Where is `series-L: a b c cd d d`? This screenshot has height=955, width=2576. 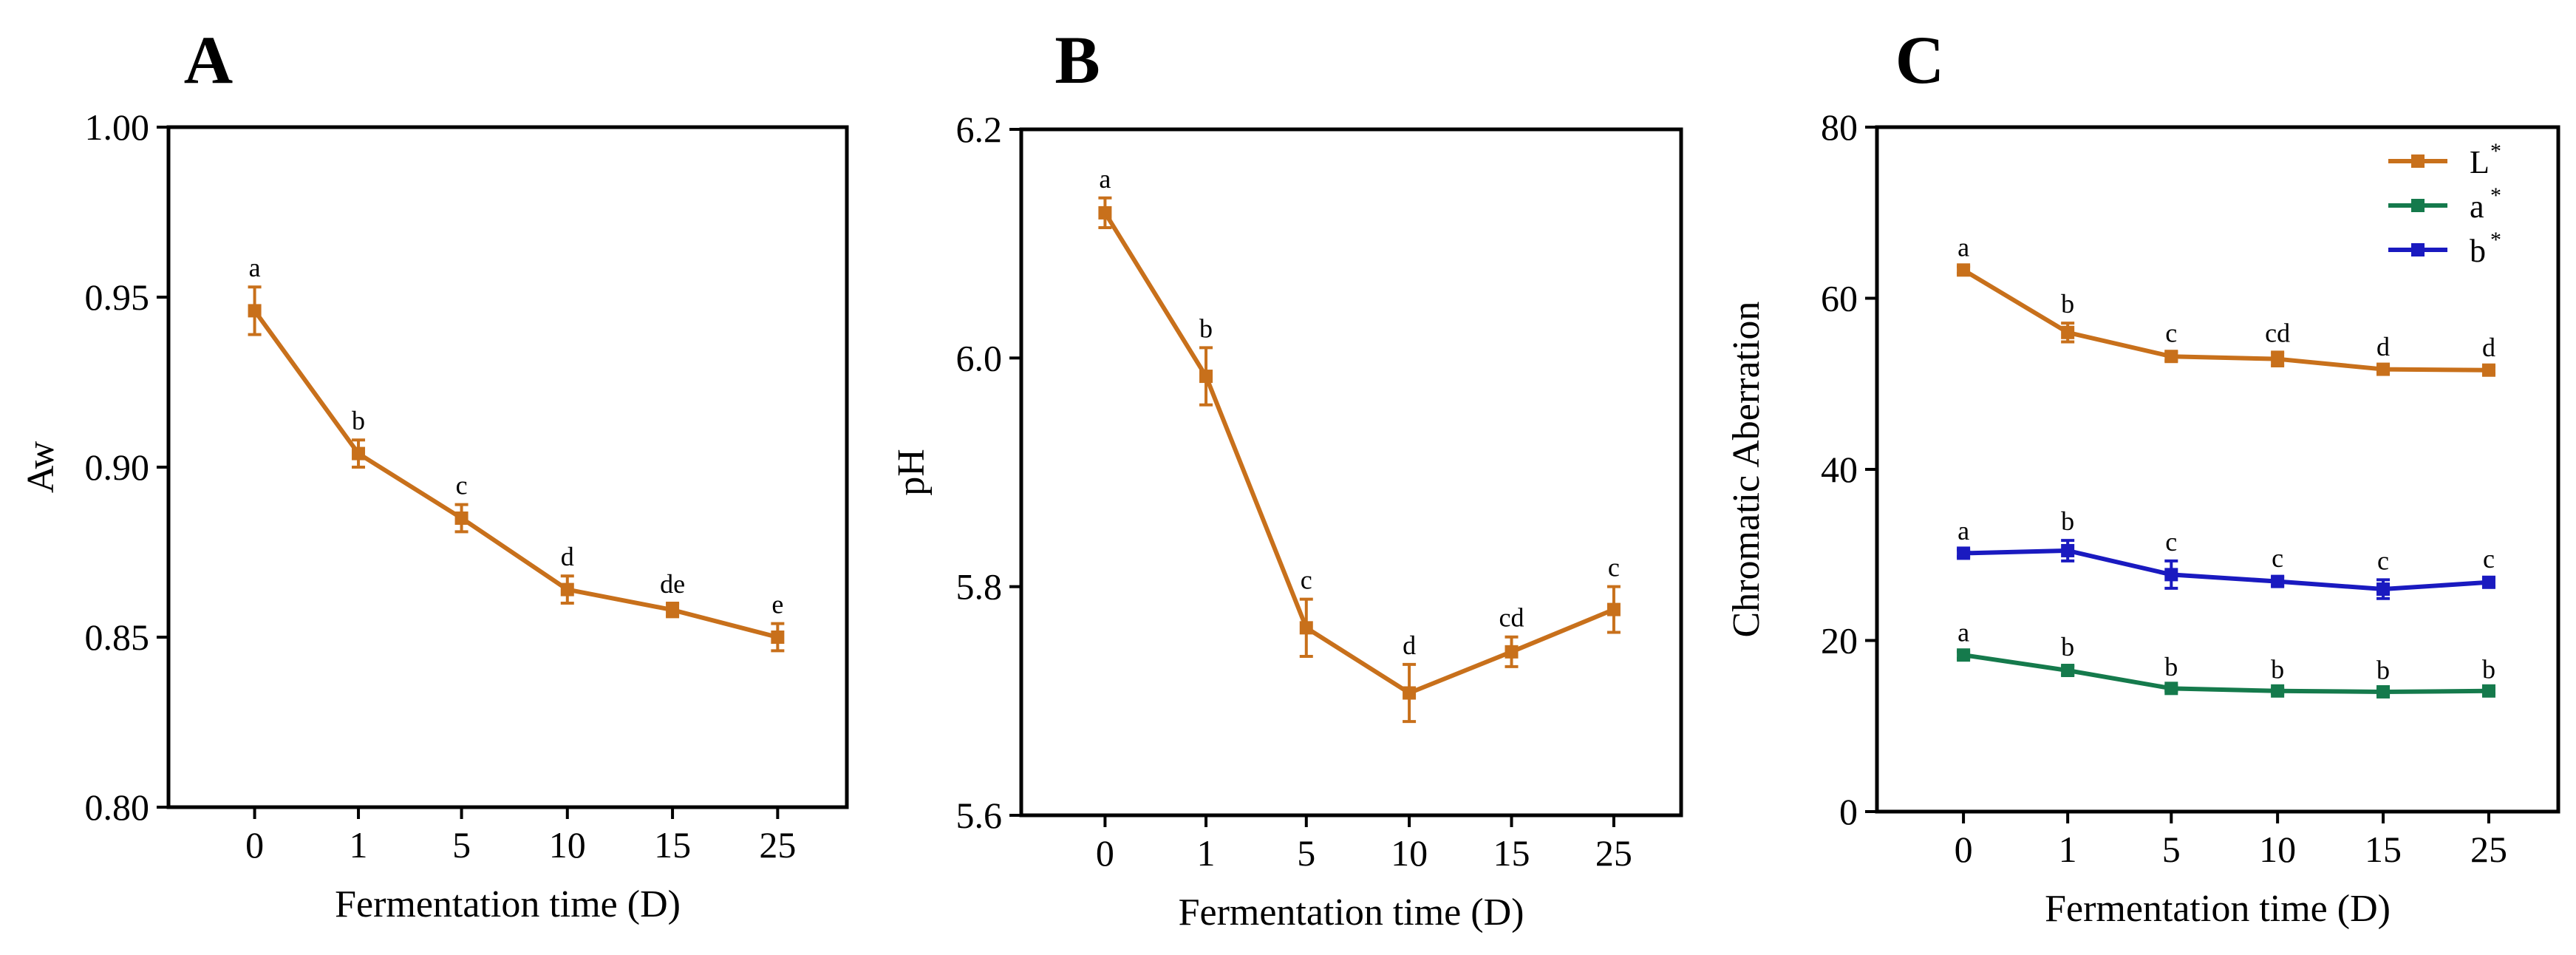
series-L: a b c cd d d is located at coordinates (2226, 305).